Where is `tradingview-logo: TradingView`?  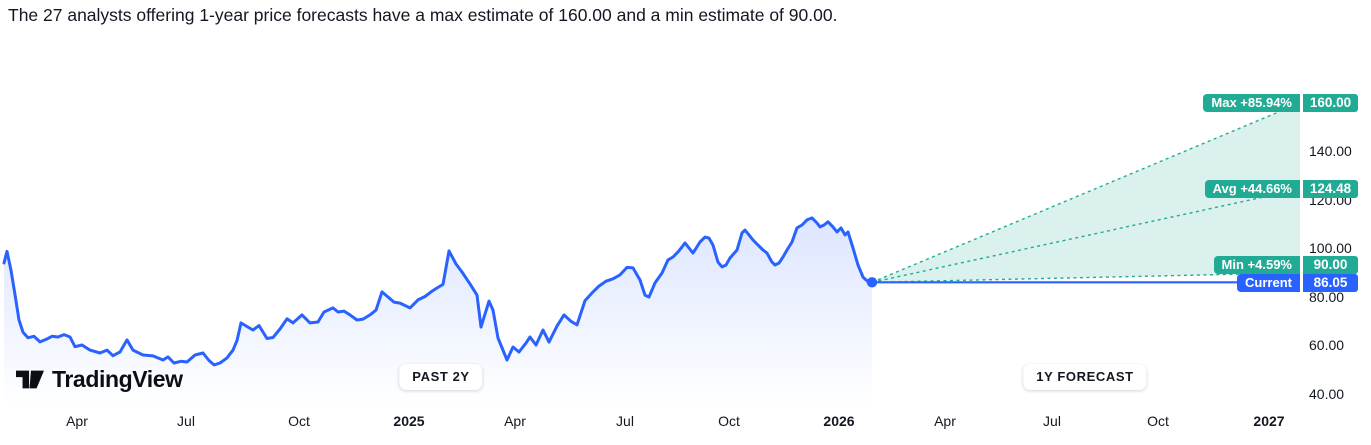
tradingview-logo: TradingView is located at coordinates (99, 379).